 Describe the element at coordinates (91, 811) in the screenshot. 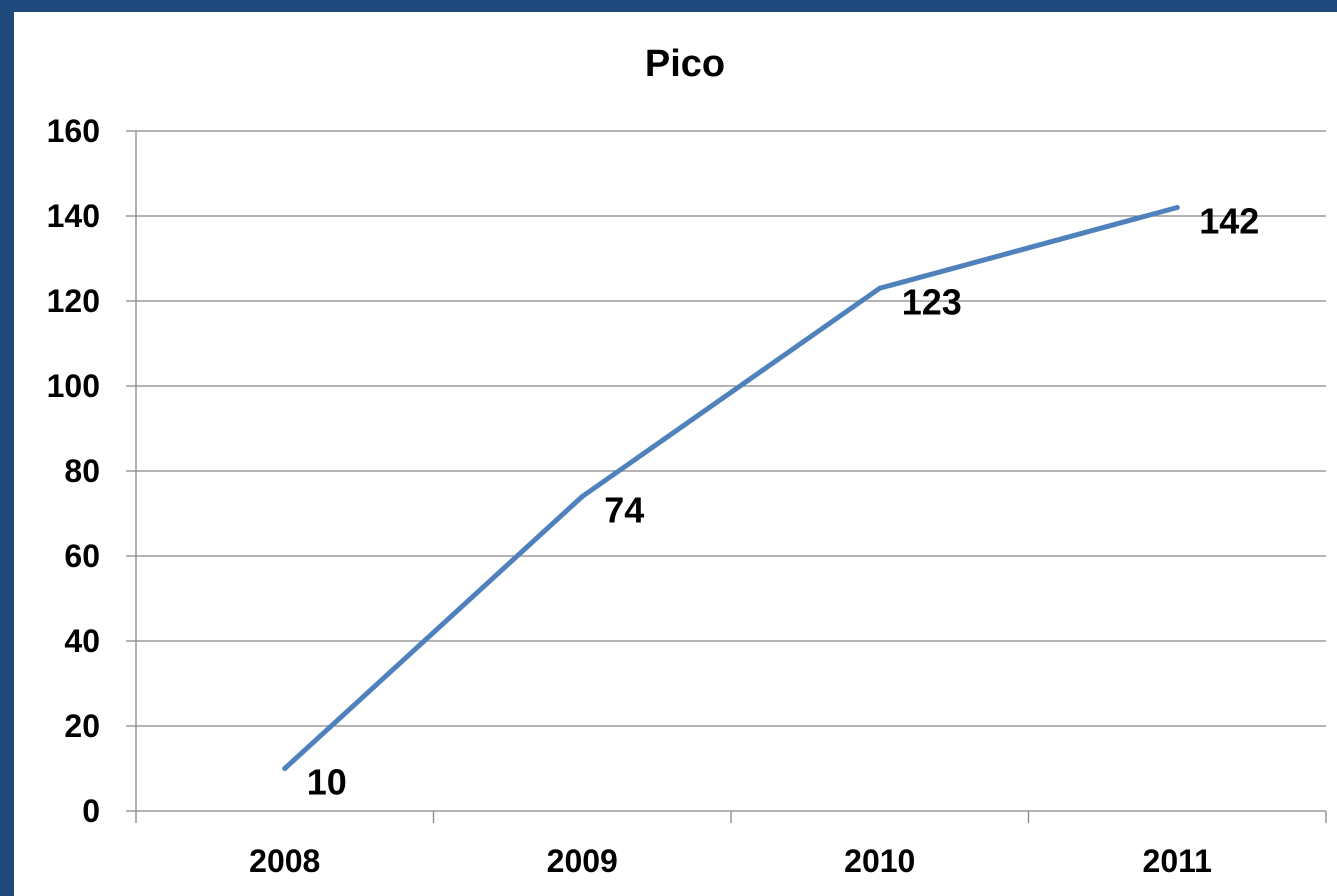

I see `y-tick-label: 0` at that location.